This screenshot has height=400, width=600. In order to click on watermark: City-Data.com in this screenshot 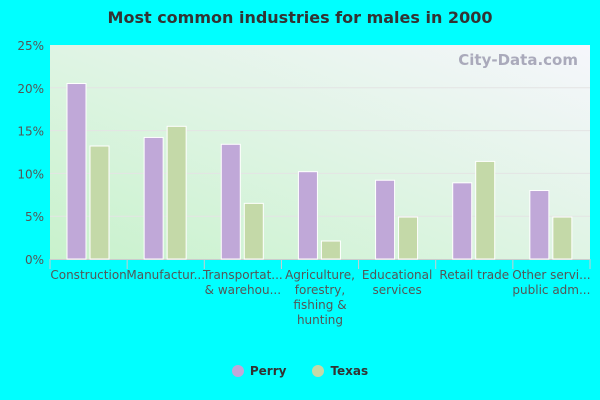, I will do `click(518, 60)`.